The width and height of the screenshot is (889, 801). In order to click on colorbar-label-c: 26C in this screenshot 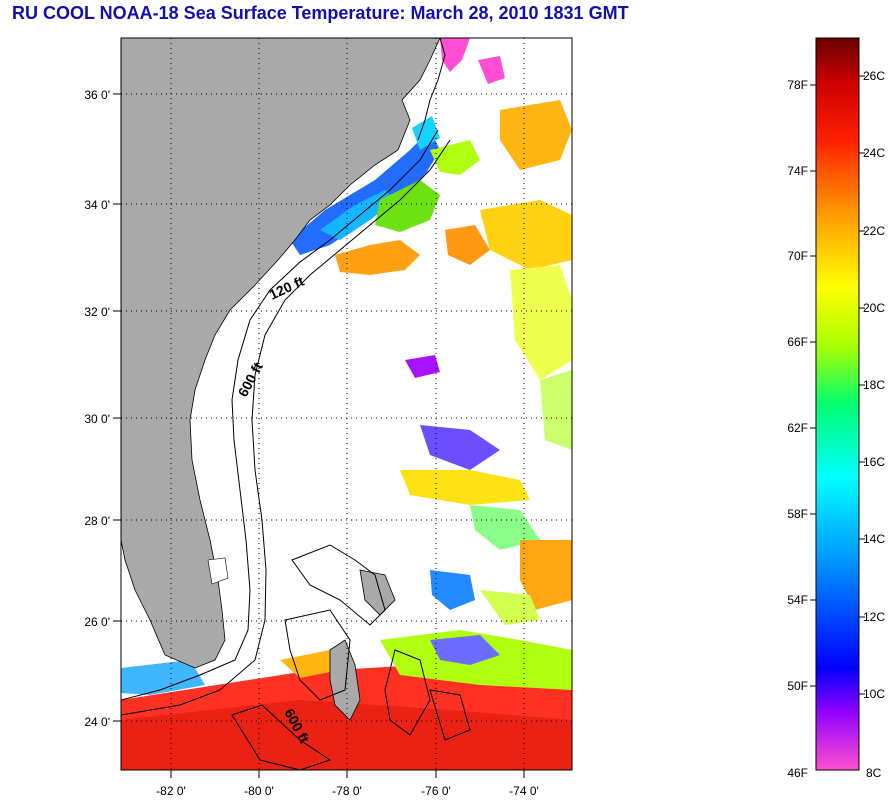, I will do `click(874, 76)`.